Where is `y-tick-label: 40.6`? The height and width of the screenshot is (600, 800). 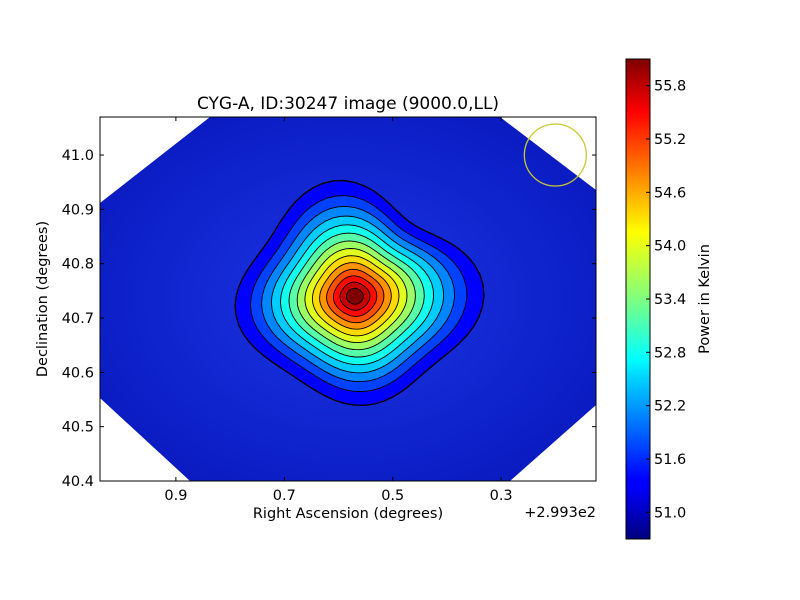
y-tick-label: 40.6 is located at coordinates (78, 373).